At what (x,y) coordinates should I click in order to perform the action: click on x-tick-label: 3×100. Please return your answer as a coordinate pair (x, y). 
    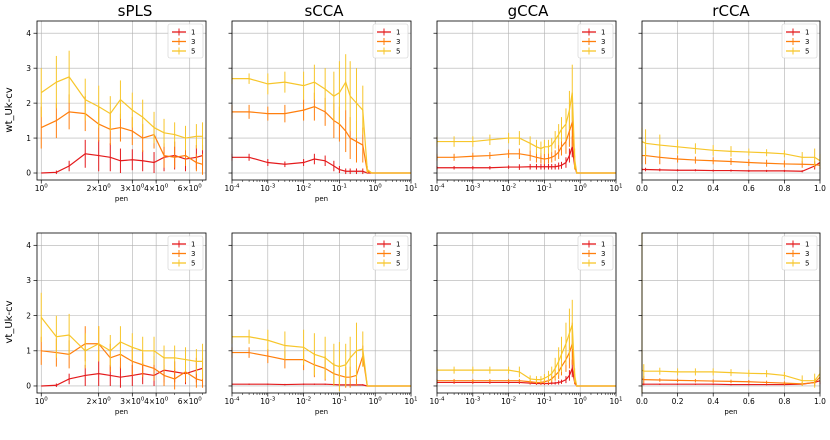
    Looking at the image, I should click on (132, 402).